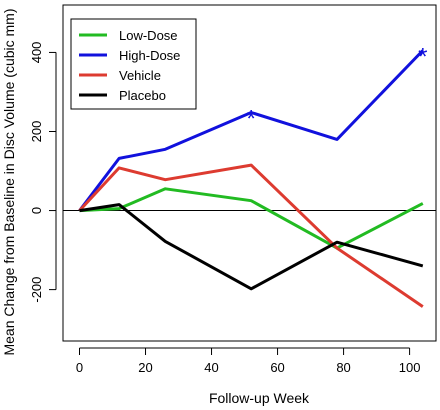  Describe the element at coordinates (248, 361) in the screenshot. I see `x-axis: 0 20 40 60 80 100` at that location.